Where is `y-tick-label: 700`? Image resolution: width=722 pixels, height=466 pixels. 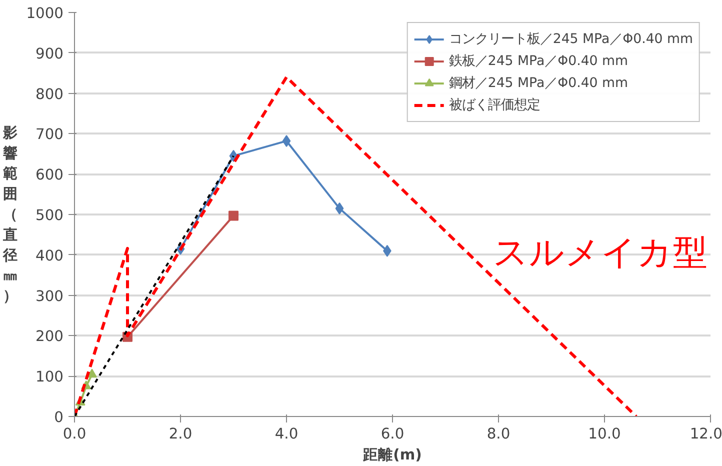 y-tick-label: 700 is located at coordinates (50, 135).